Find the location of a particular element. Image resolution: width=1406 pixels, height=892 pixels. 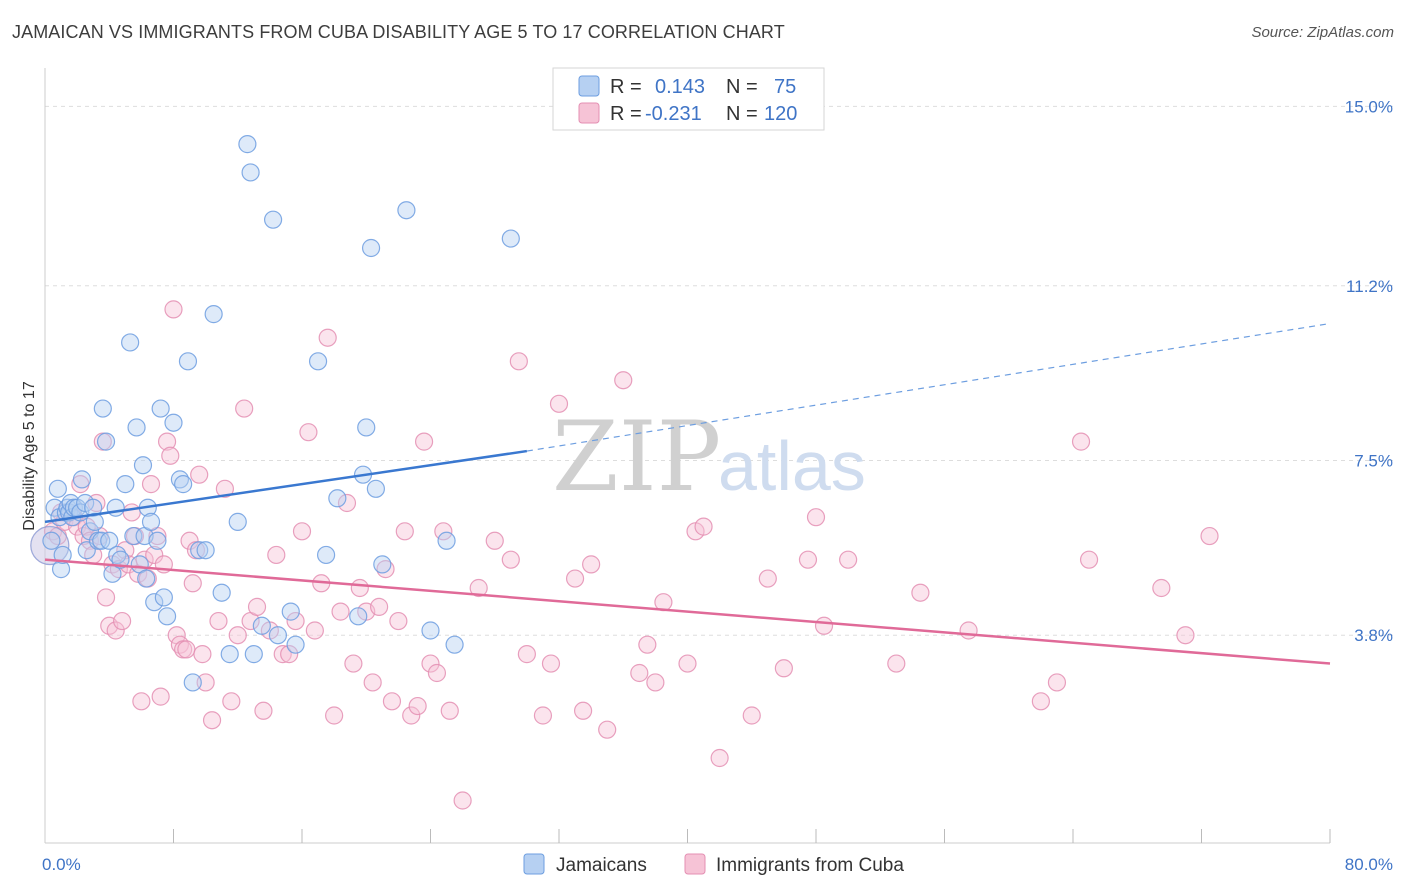

watermark-atlas: atlas is located at coordinates (792, 466).